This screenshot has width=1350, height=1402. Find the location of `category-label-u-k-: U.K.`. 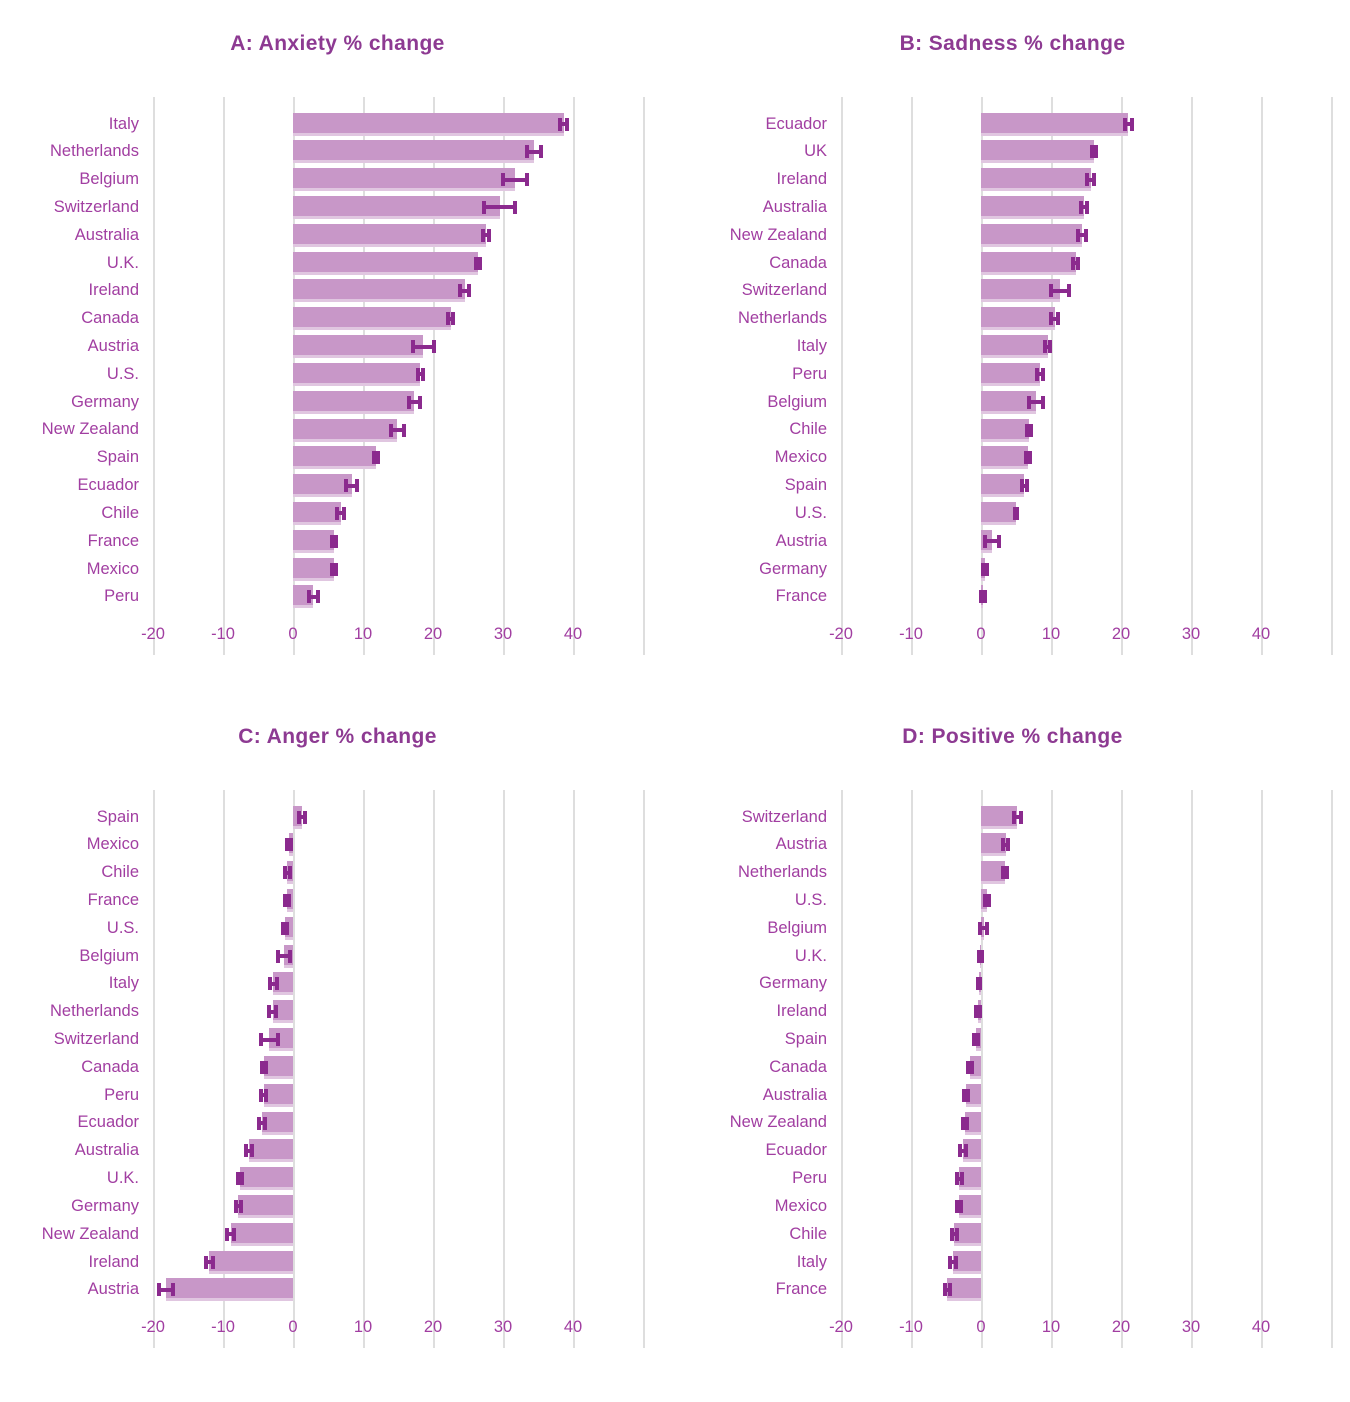

category-label-u-k-: U.K. is located at coordinates (122, 1178).